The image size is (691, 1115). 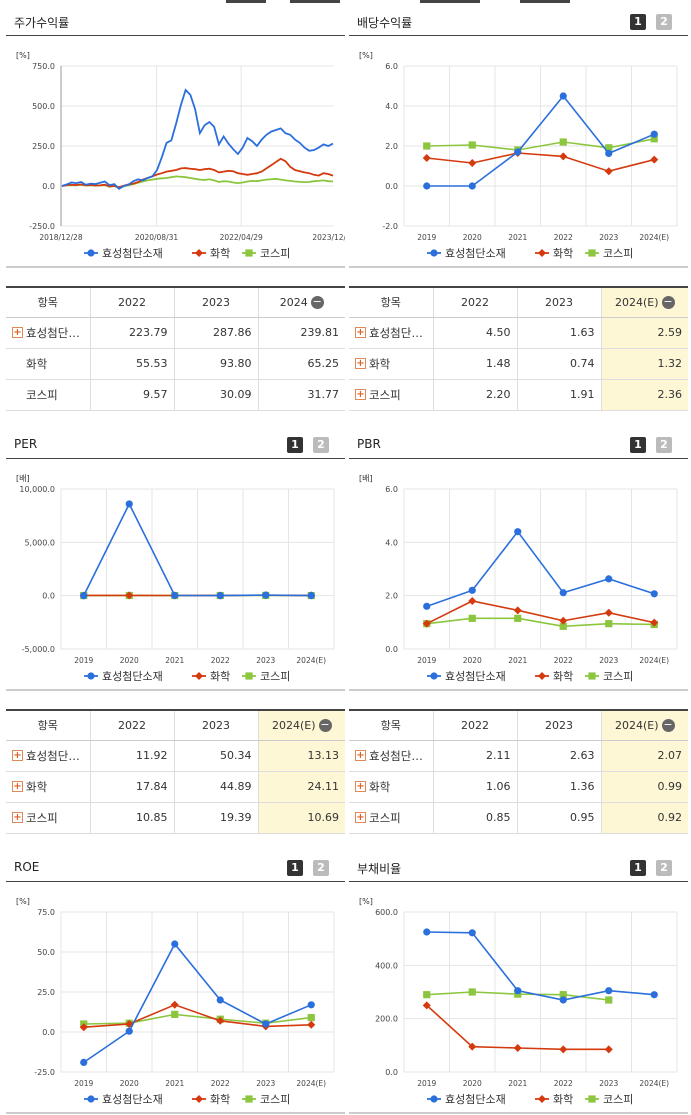 What do you see at coordinates (43, 66) in the screenshot?
I see `y-tick-label: 750.0` at bounding box center [43, 66].